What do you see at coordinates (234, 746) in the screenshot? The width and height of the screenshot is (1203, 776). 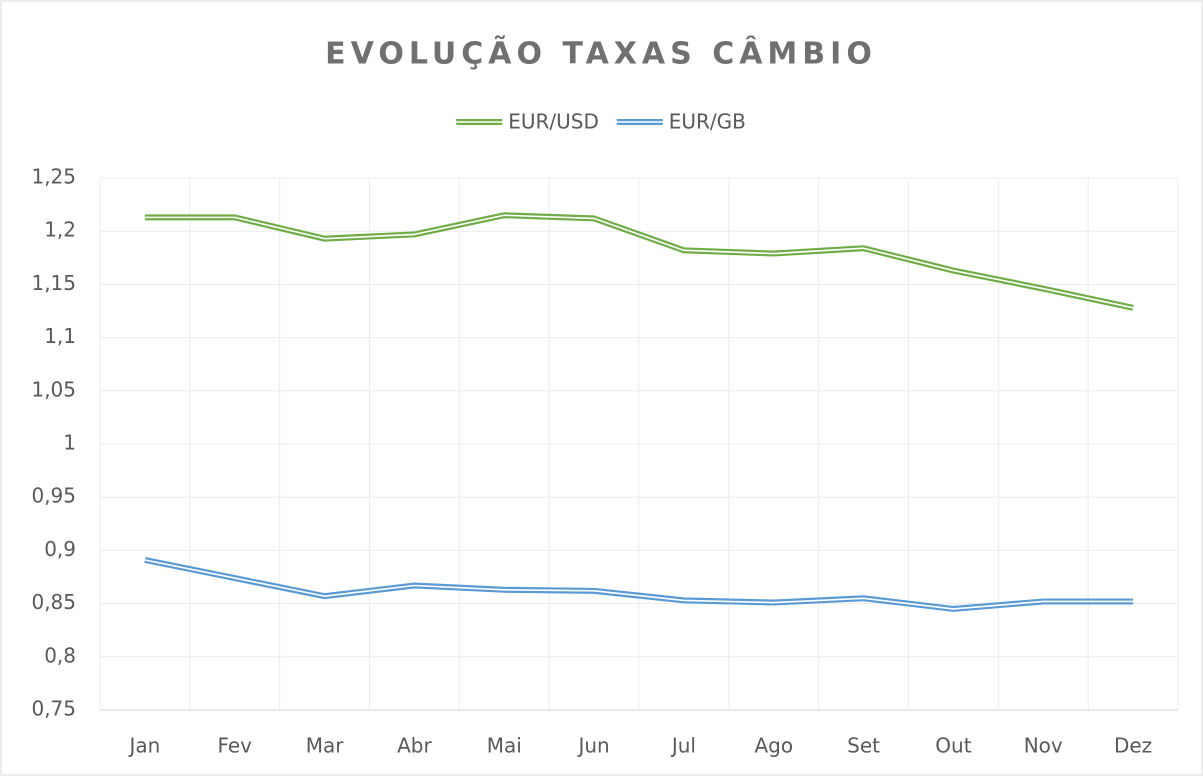 I see `x-tick-label: Fev` at bounding box center [234, 746].